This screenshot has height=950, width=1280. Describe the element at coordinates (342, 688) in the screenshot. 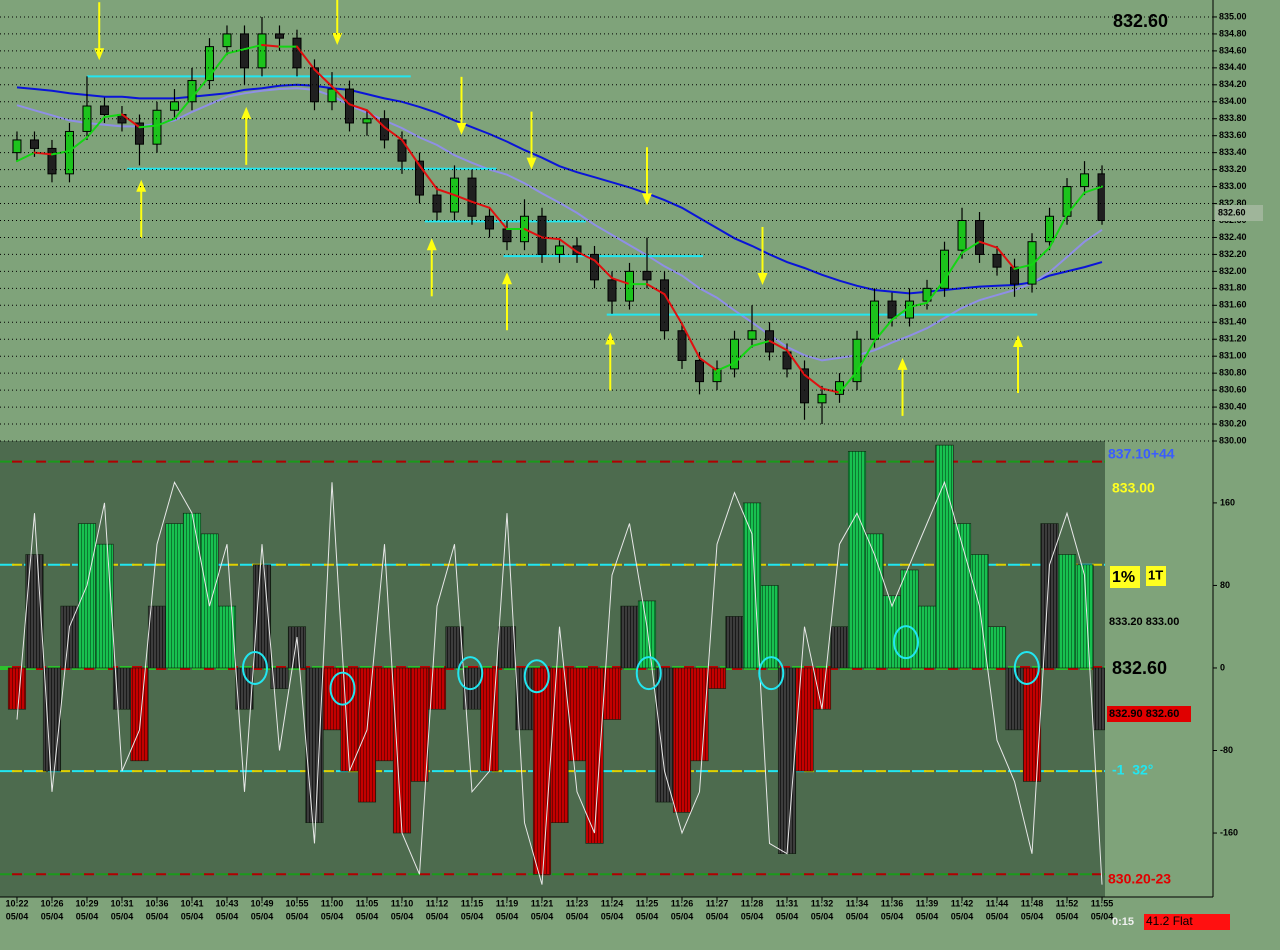

I see `annotation-circle` at that location.